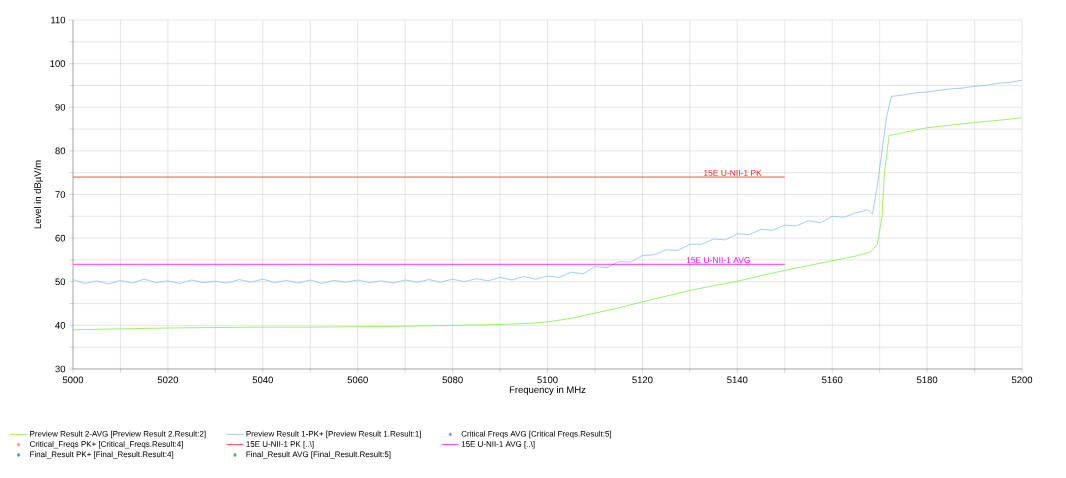  Describe the element at coordinates (60, 369) in the screenshot. I see `y-tick-label: 30` at that location.